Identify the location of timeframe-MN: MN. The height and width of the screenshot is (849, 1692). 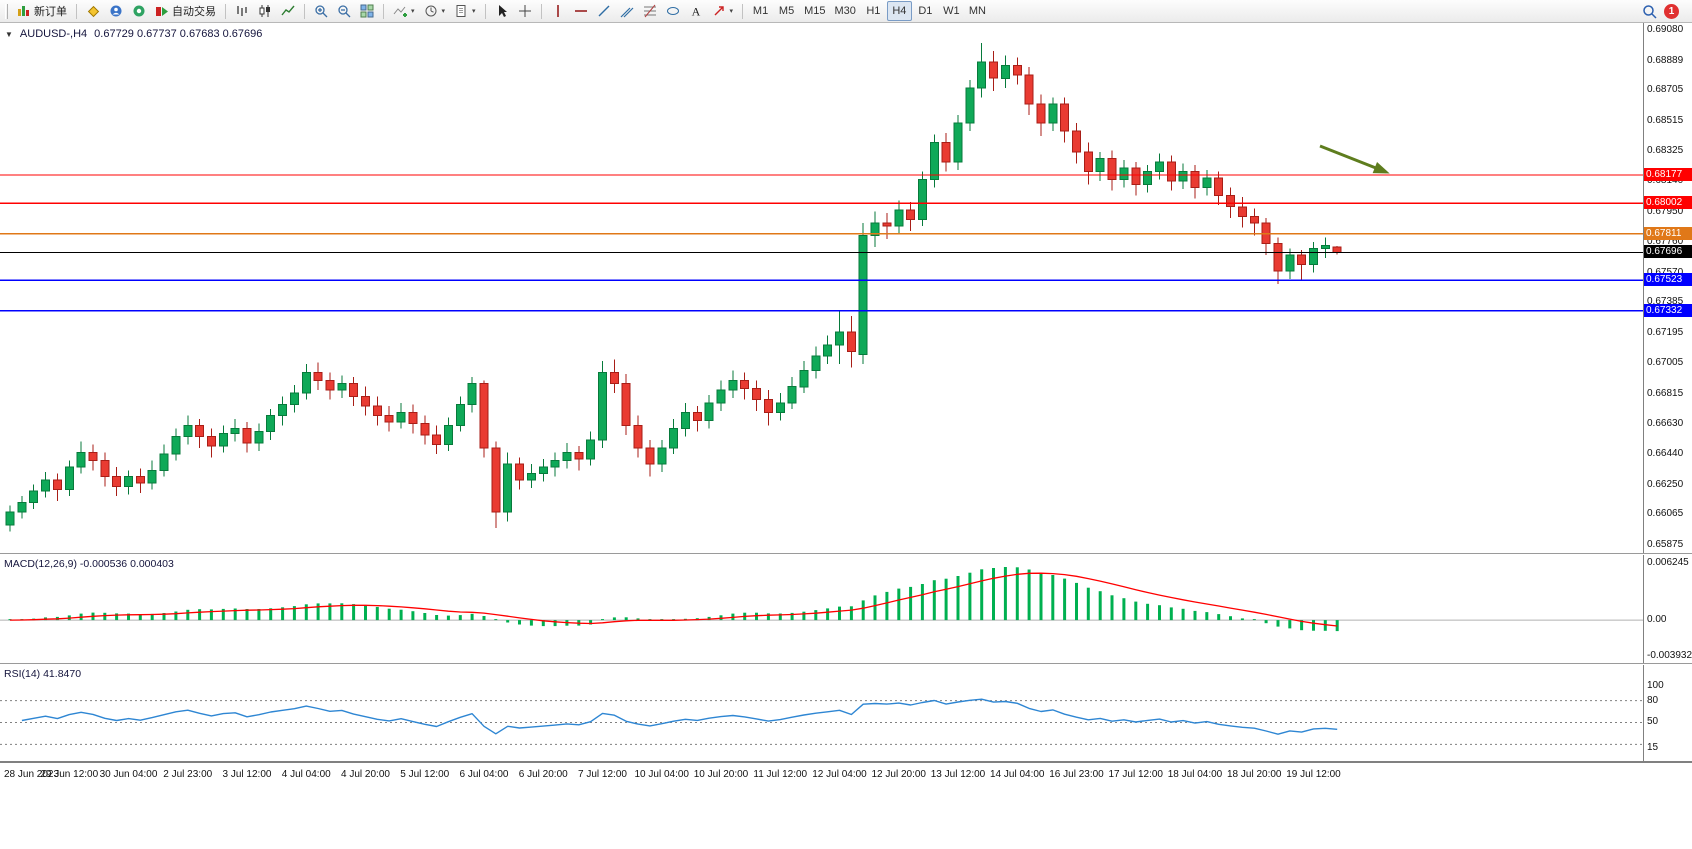
(977, 11).